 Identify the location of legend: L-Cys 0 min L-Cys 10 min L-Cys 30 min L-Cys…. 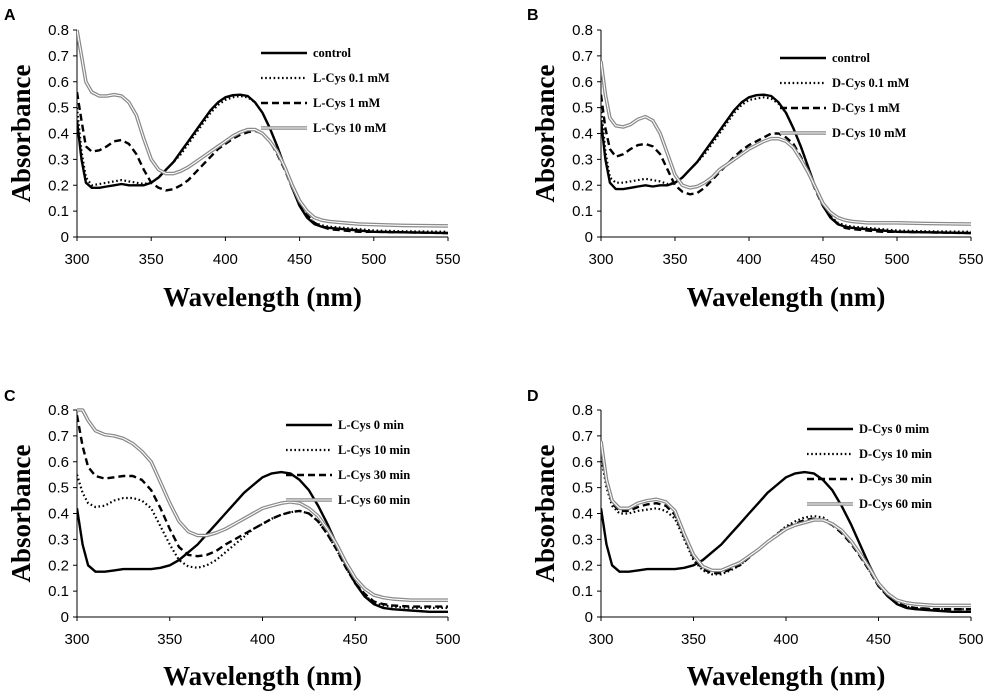
(348, 462).